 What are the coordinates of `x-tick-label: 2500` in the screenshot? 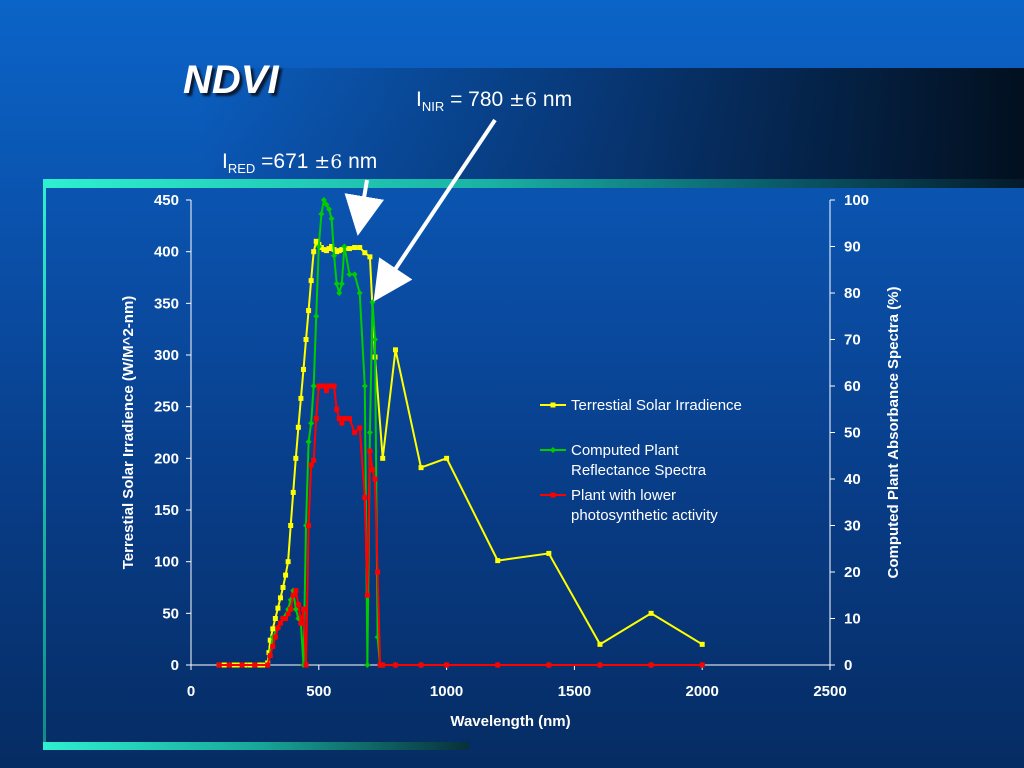 It's located at (829, 691).